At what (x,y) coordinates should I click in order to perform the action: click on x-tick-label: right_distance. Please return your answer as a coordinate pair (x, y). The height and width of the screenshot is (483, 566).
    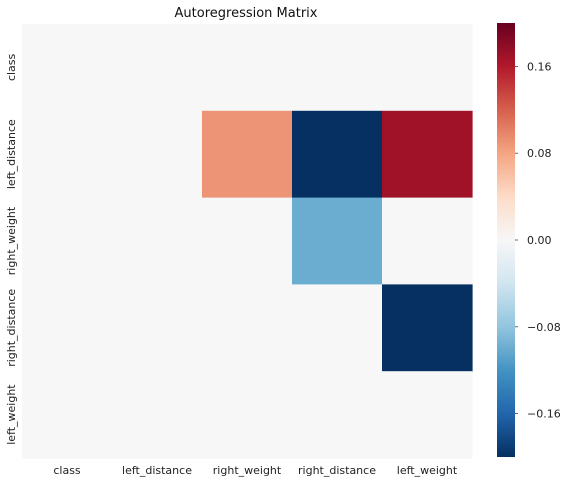
    Looking at the image, I should click on (337, 470).